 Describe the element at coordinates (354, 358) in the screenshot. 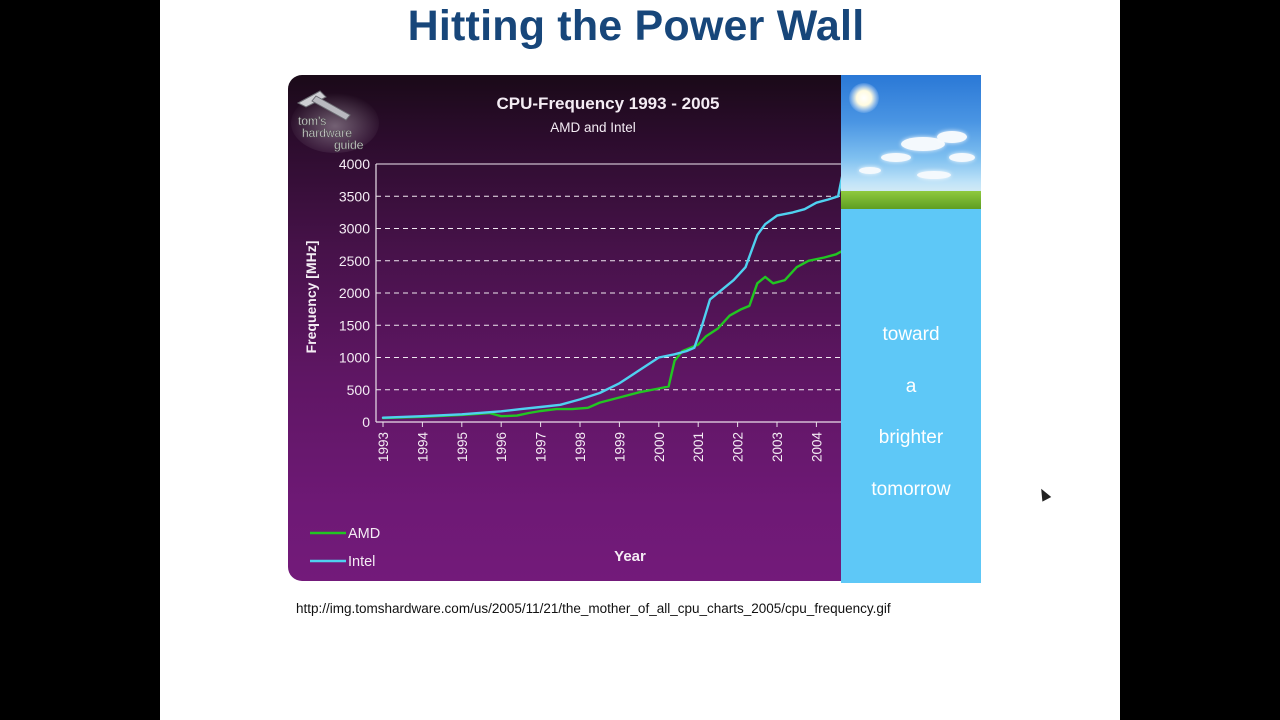

I see `y-tick-label: 1000` at that location.